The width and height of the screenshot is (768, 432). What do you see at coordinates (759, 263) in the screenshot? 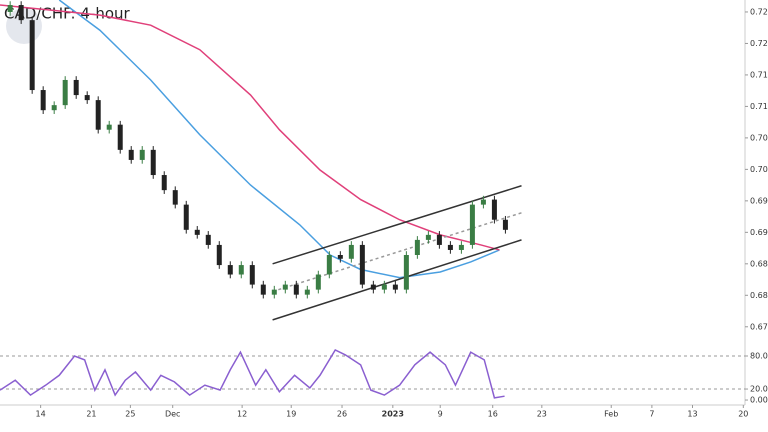
I see `y-tick-label: 0.6850` at bounding box center [759, 263].